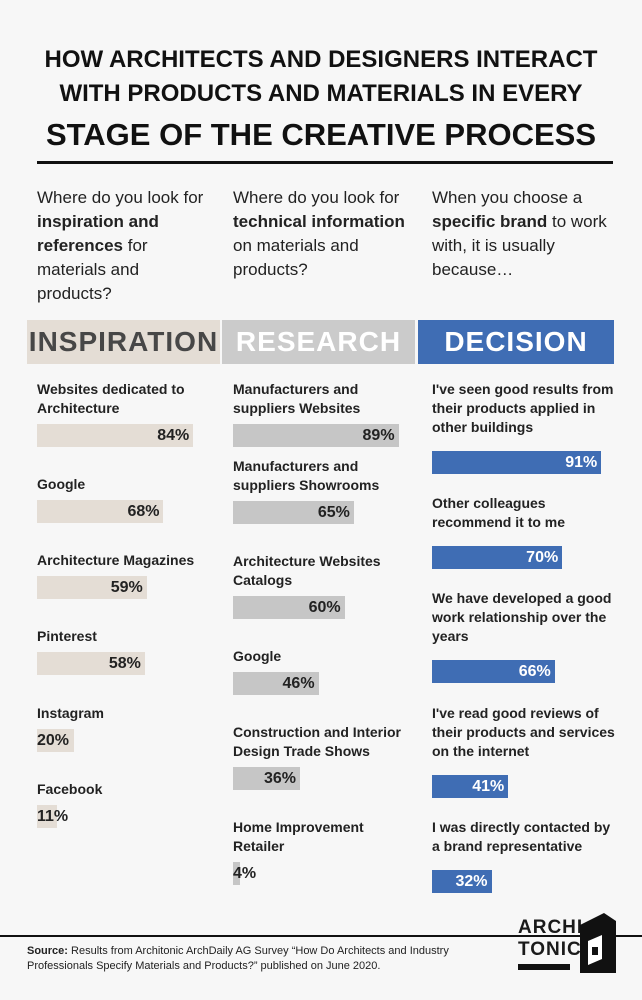 This screenshot has width=642, height=1000. I want to click on category-label: Pinterest, so click(67, 636).